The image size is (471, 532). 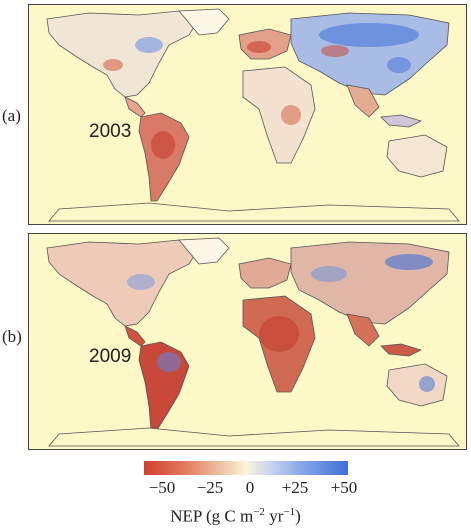 What do you see at coordinates (370, 283) in the screenshot?
I see `asia` at bounding box center [370, 283].